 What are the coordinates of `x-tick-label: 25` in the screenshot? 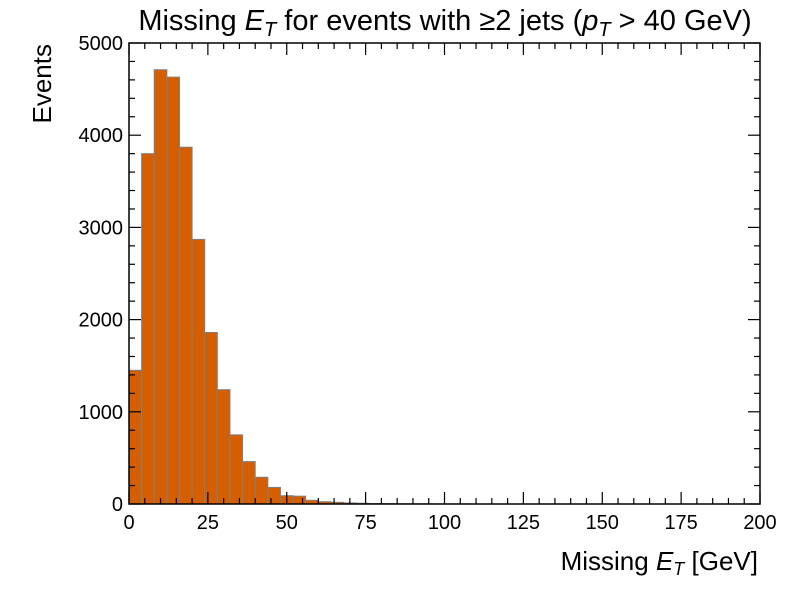 It's located at (208, 523).